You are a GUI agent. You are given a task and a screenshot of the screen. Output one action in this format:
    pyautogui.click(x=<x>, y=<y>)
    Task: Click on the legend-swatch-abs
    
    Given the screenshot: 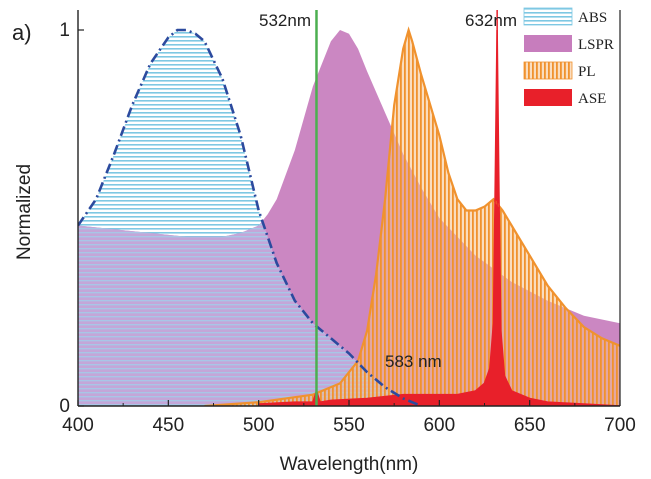 What is the action you would take?
    pyautogui.click(x=548, y=16)
    